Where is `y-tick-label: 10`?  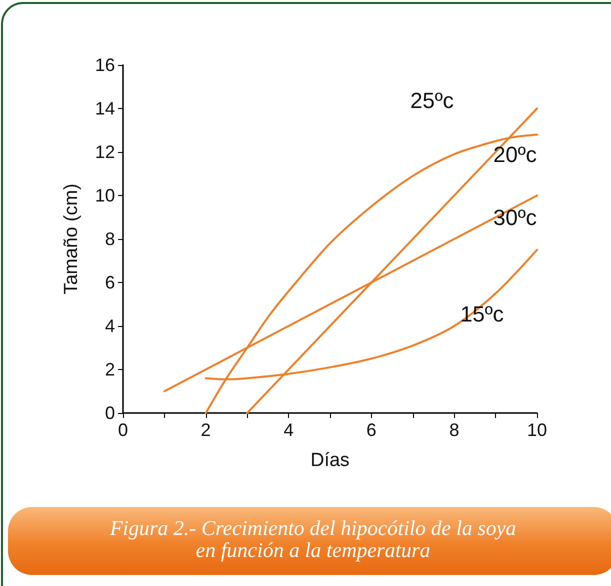
y-tick-label: 10 is located at coordinates (104, 196).